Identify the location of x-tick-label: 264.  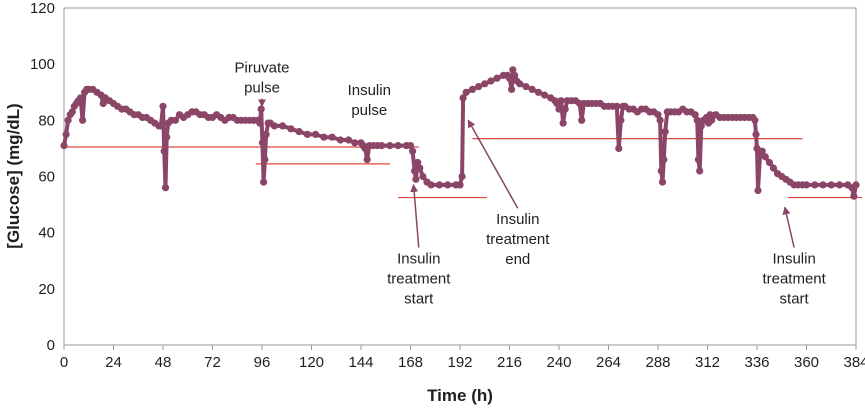
(608, 362).